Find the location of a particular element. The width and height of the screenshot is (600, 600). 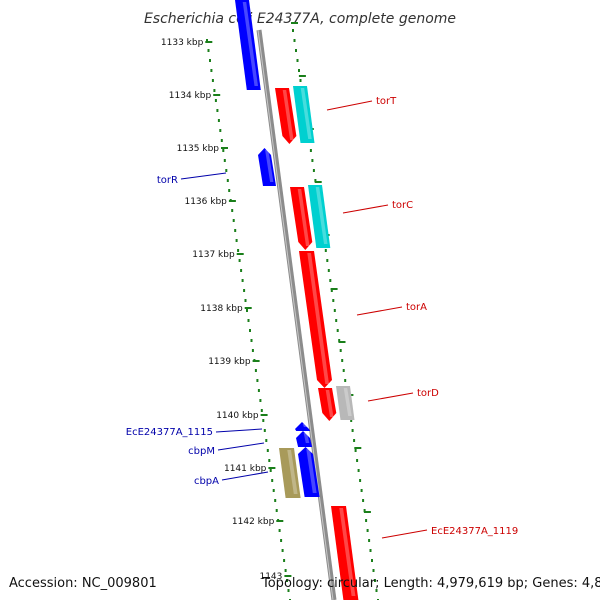

gene-label-ece24377a_1119: EcE24377A_1119 is located at coordinates (449, 532).